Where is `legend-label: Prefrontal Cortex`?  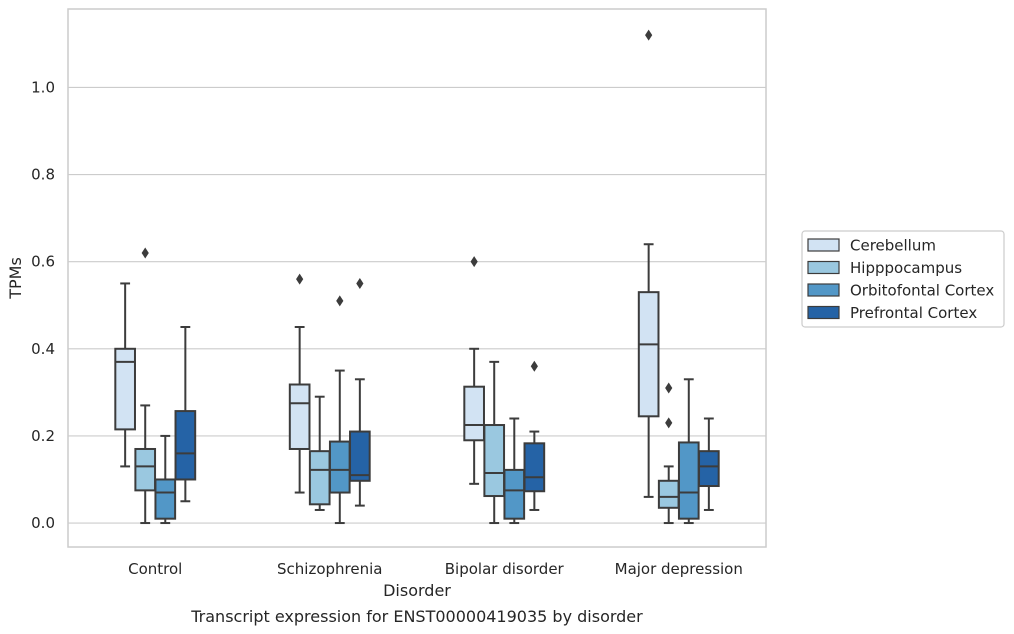
legend-label: Prefrontal Cortex is located at coordinates (913, 313).